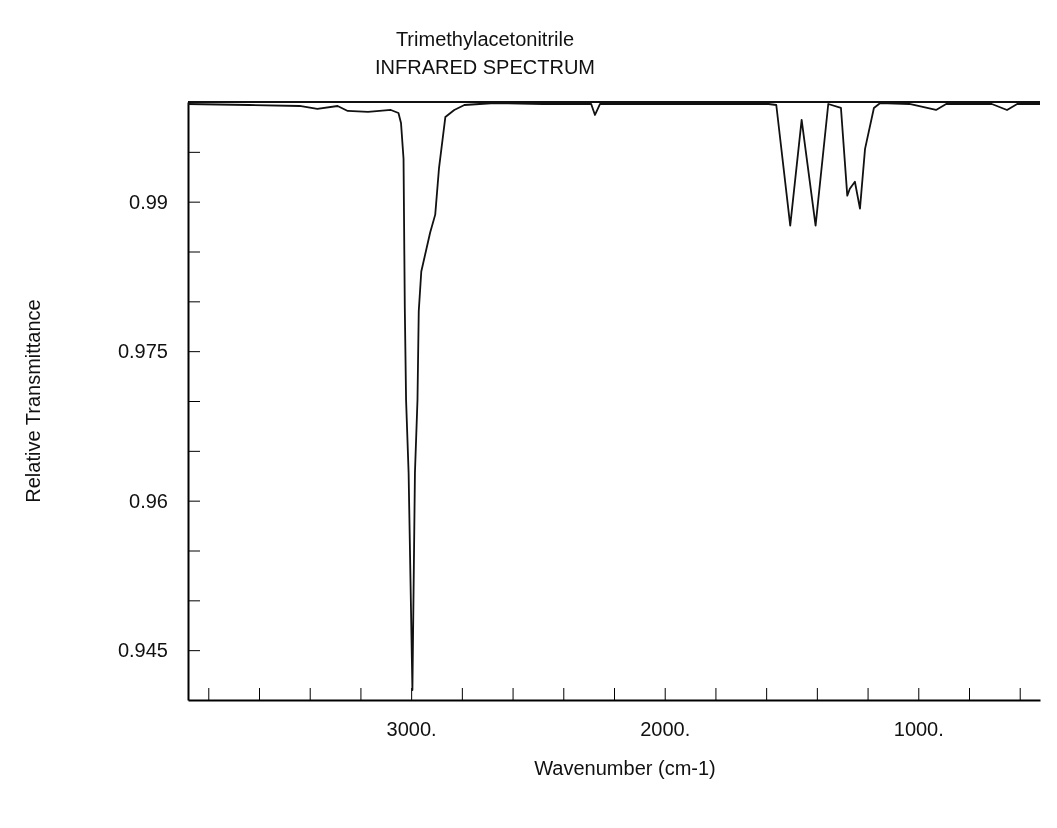 The height and width of the screenshot is (828, 1057). What do you see at coordinates (665, 729) in the screenshot?
I see `x-tick-label: 2000.` at bounding box center [665, 729].